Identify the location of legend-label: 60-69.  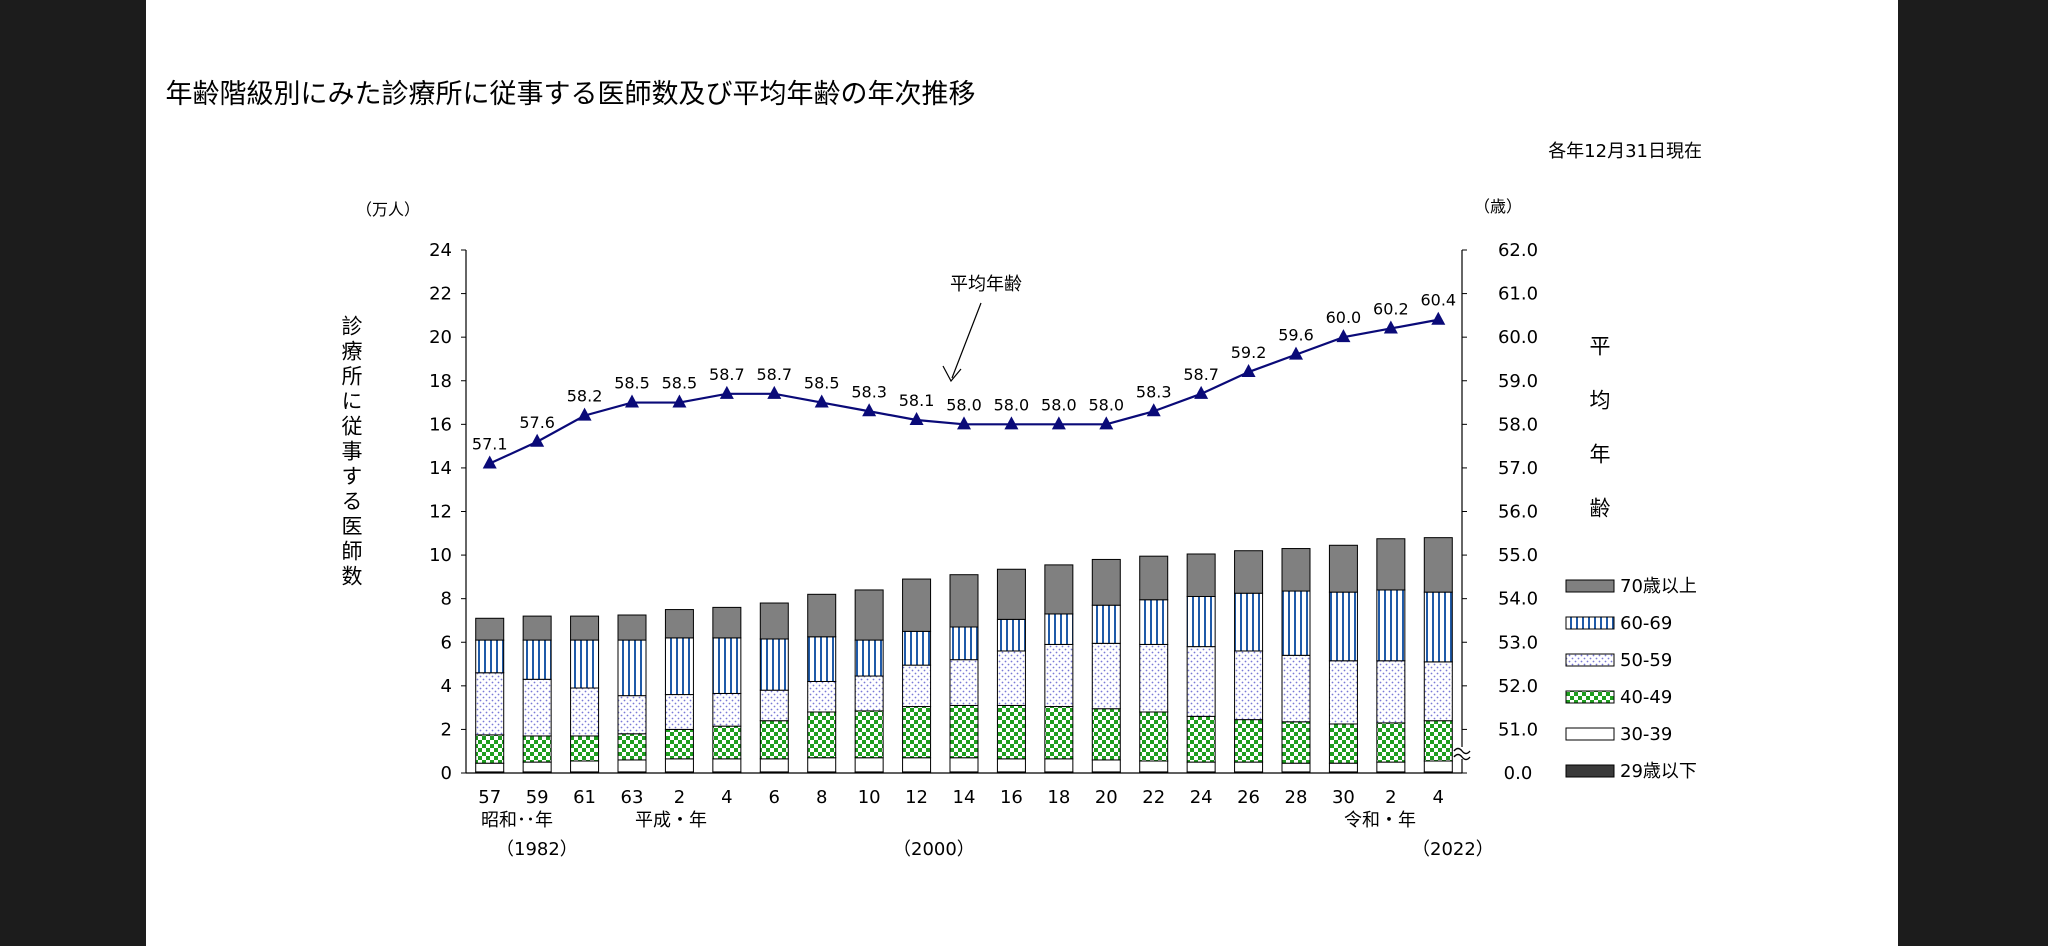
(1646, 623).